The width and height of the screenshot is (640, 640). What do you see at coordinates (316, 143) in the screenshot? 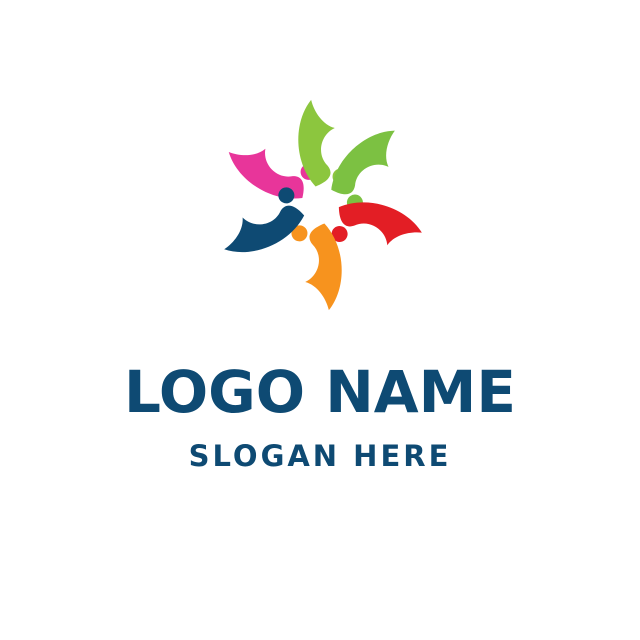
I see `figure-light-green-body` at bounding box center [316, 143].